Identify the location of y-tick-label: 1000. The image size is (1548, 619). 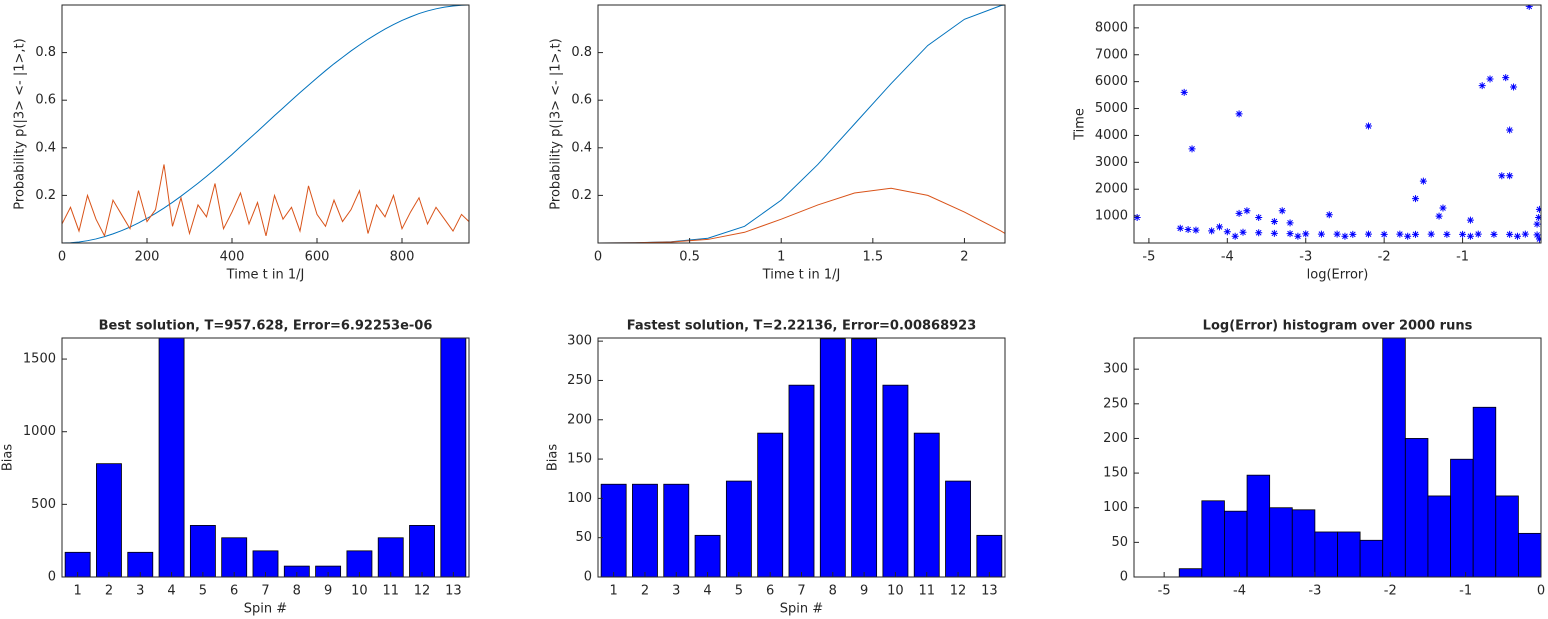
(39, 431).